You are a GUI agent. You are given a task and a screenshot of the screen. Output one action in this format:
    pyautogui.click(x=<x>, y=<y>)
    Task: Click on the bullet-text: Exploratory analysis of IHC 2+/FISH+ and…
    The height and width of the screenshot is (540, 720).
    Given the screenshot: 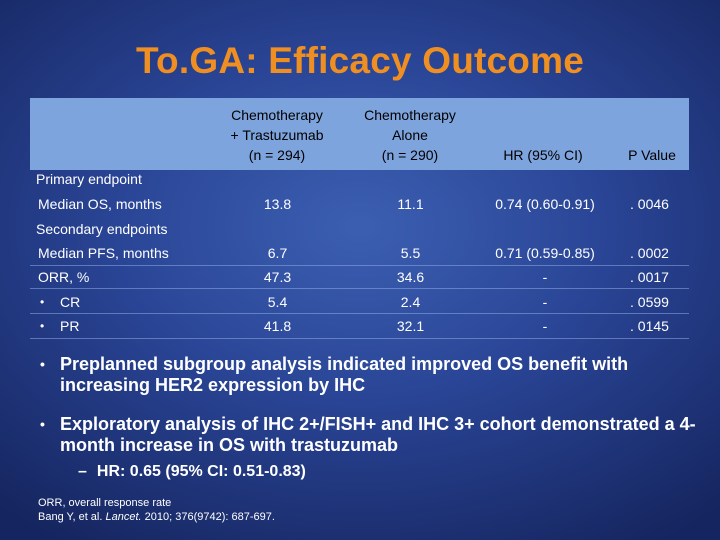 What is the action you would take?
    pyautogui.click(x=378, y=434)
    